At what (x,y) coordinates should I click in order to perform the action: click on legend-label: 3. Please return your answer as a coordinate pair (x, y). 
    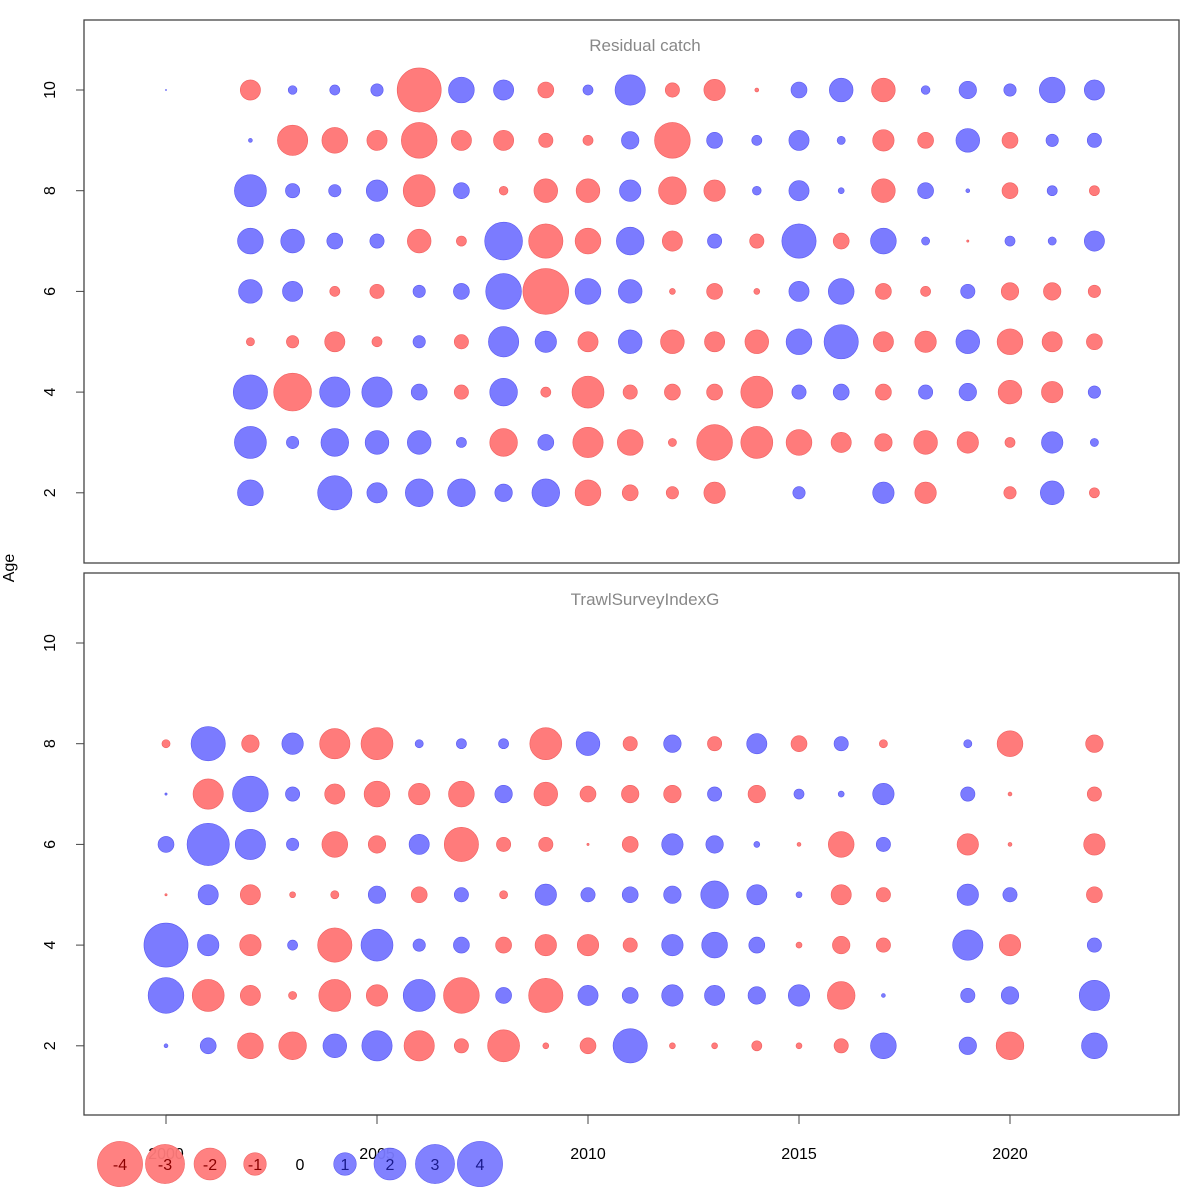
    Looking at the image, I should click on (435, 1165).